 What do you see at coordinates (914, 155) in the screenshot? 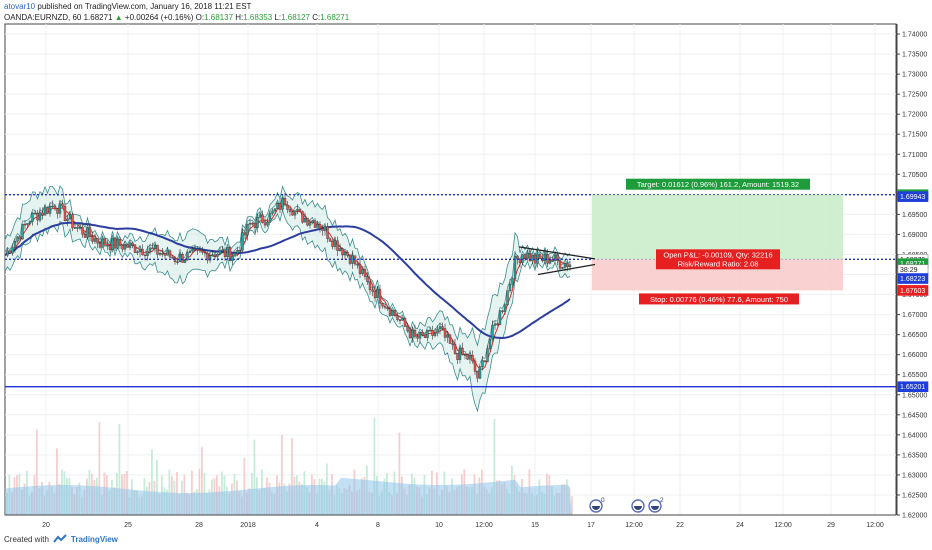
I see `price-tick-label: 1.71000` at bounding box center [914, 155].